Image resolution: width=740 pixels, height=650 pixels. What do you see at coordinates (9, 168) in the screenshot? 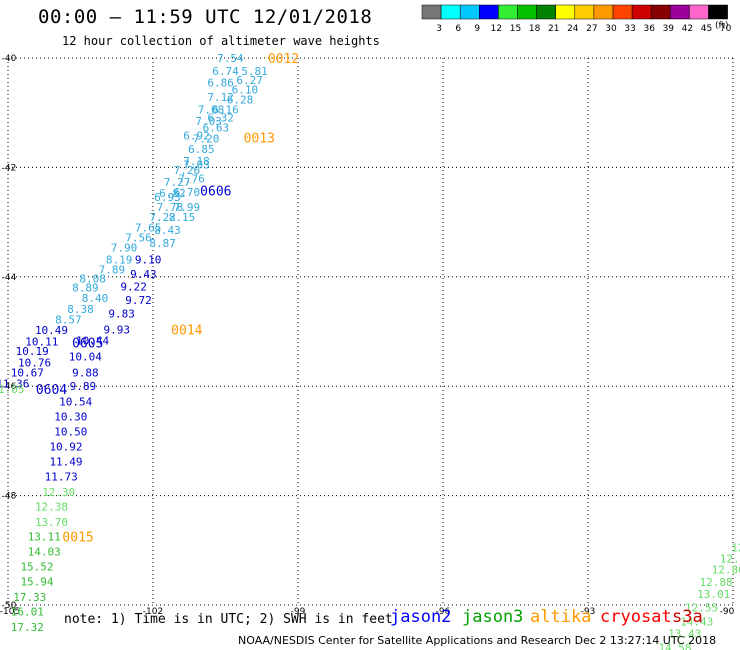
I see `y-tick-label: -42` at bounding box center [9, 168].